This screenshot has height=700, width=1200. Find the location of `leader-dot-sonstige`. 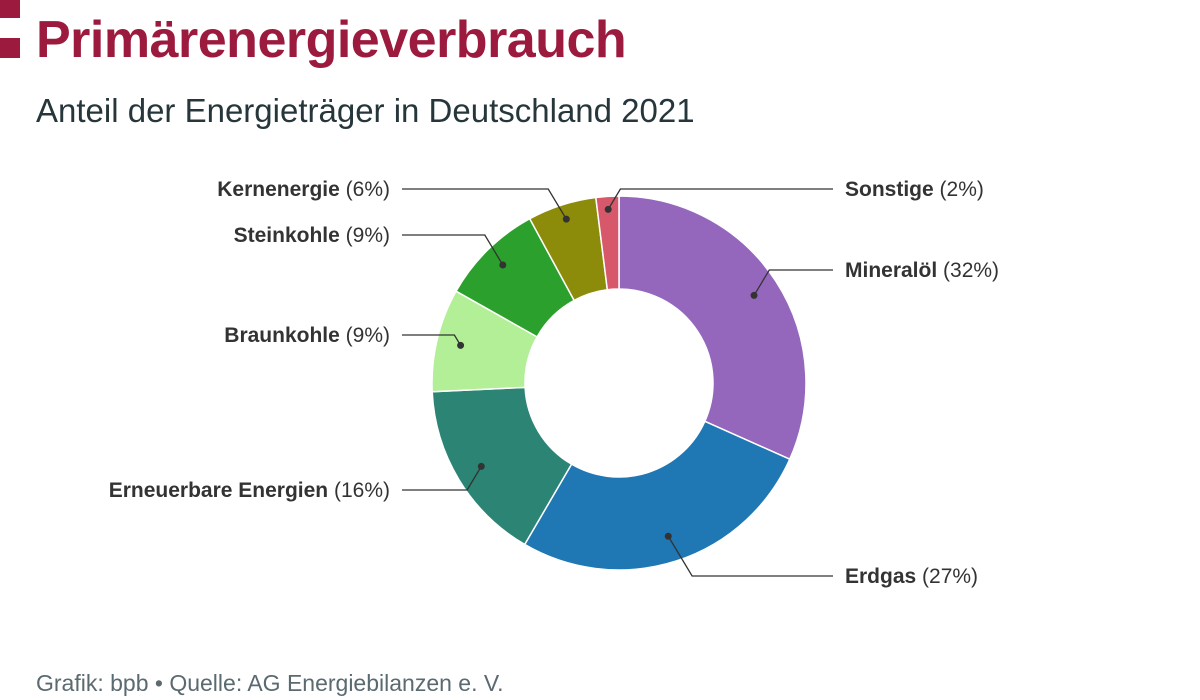

leader-dot-sonstige is located at coordinates (608, 209).